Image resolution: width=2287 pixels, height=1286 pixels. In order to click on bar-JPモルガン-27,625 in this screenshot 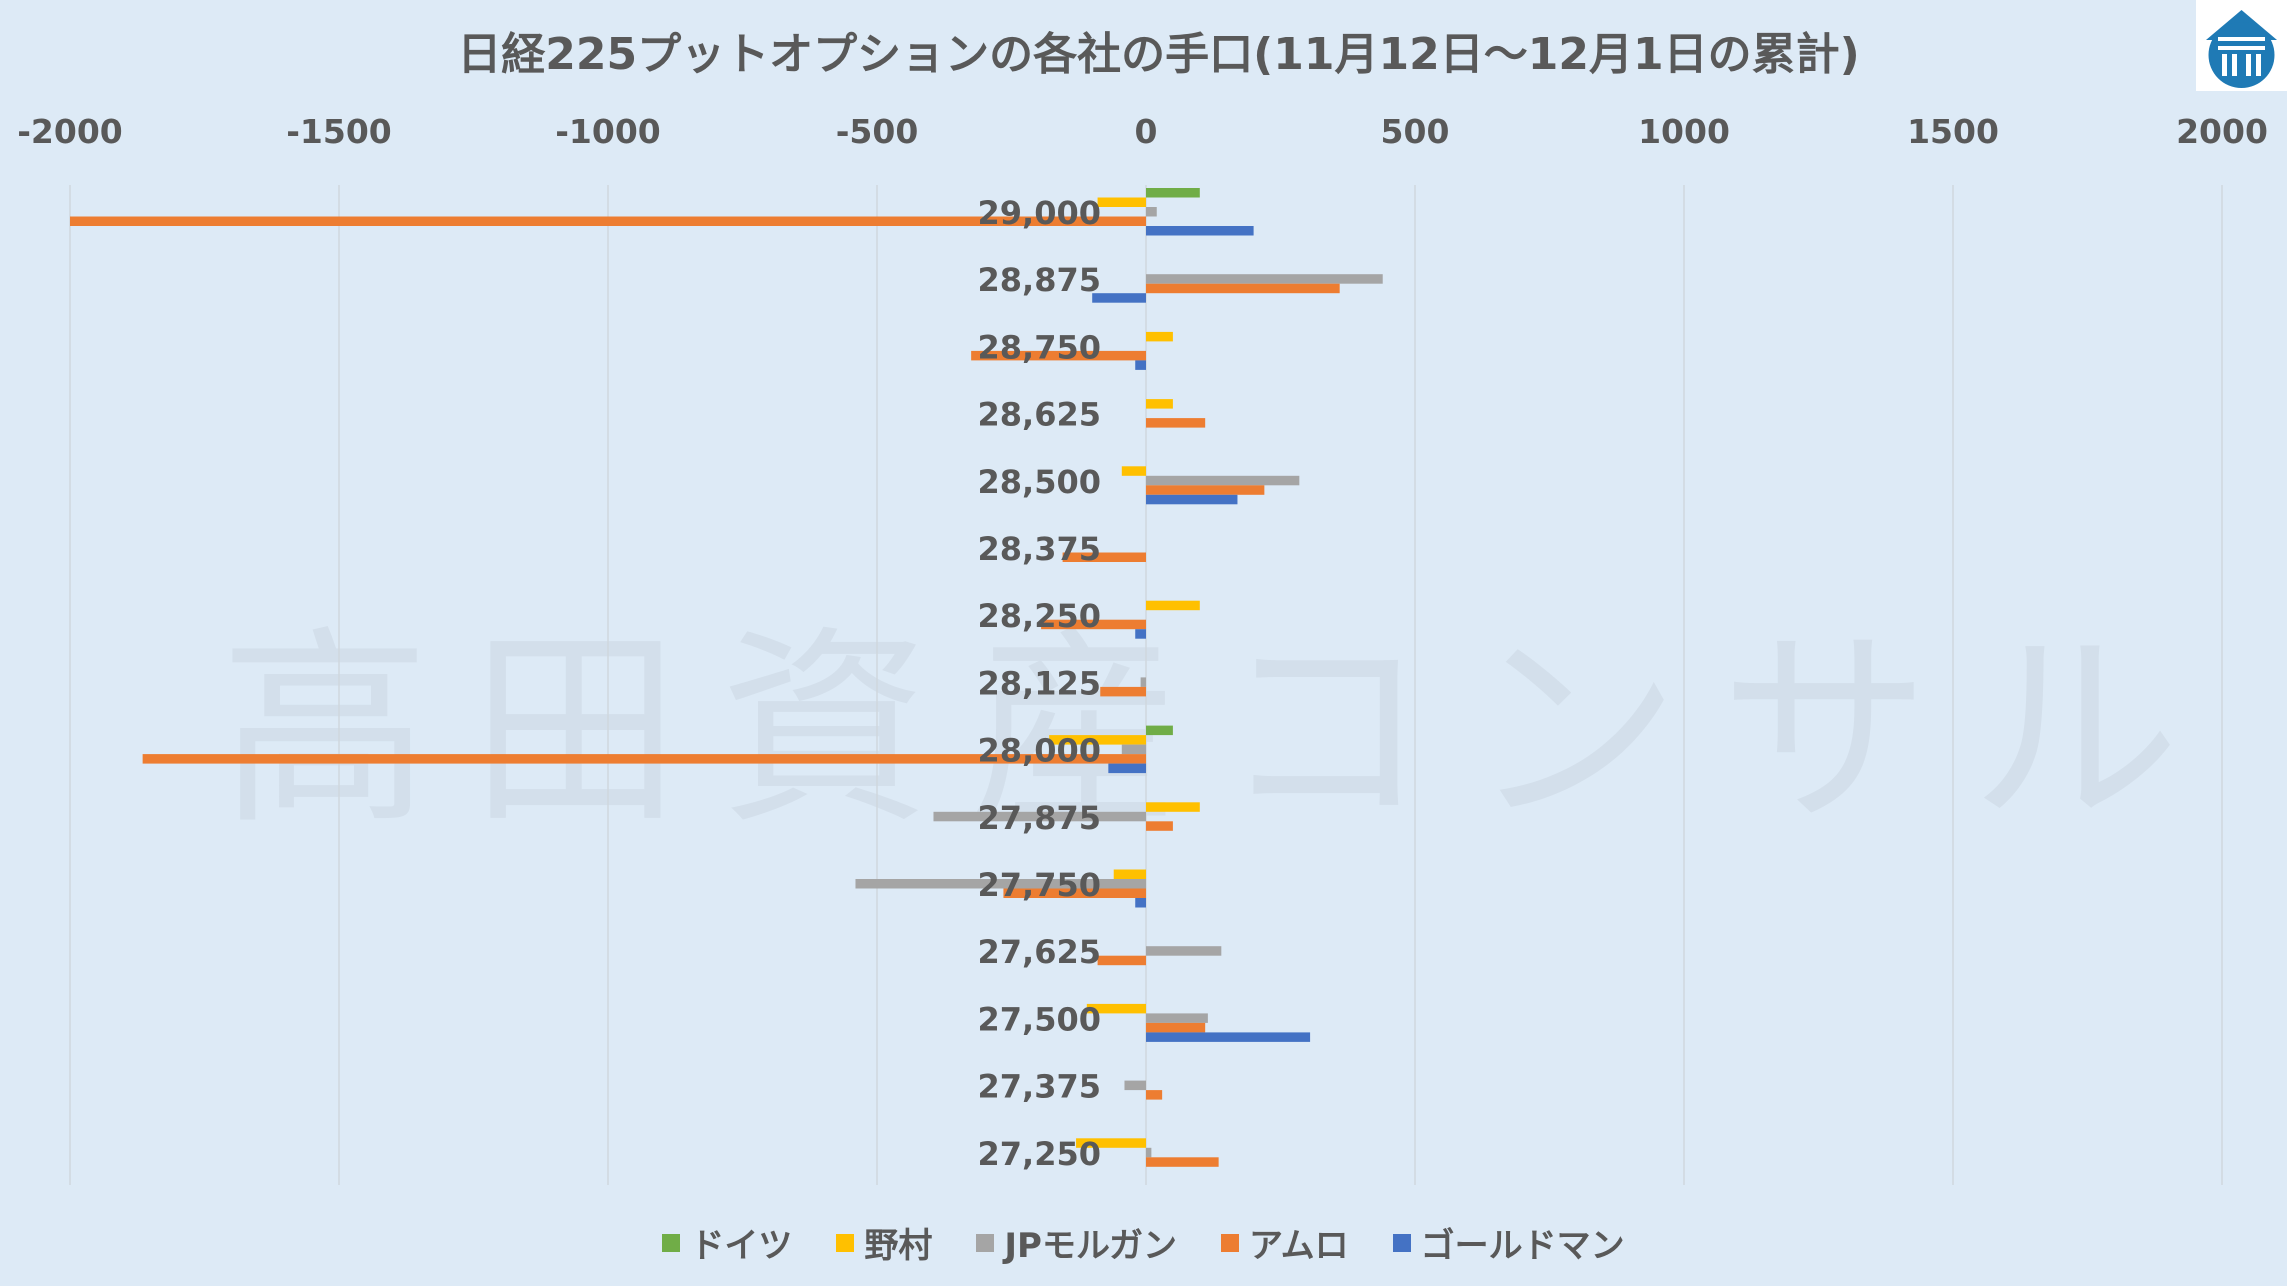, I will do `click(1184, 951)`.